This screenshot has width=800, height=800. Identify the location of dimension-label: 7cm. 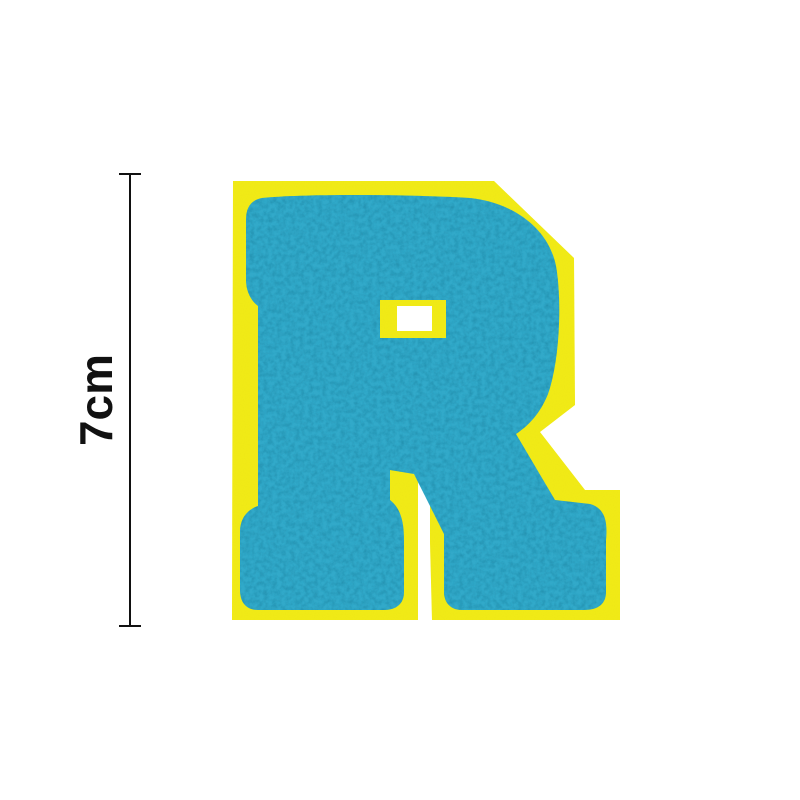
(96, 400).